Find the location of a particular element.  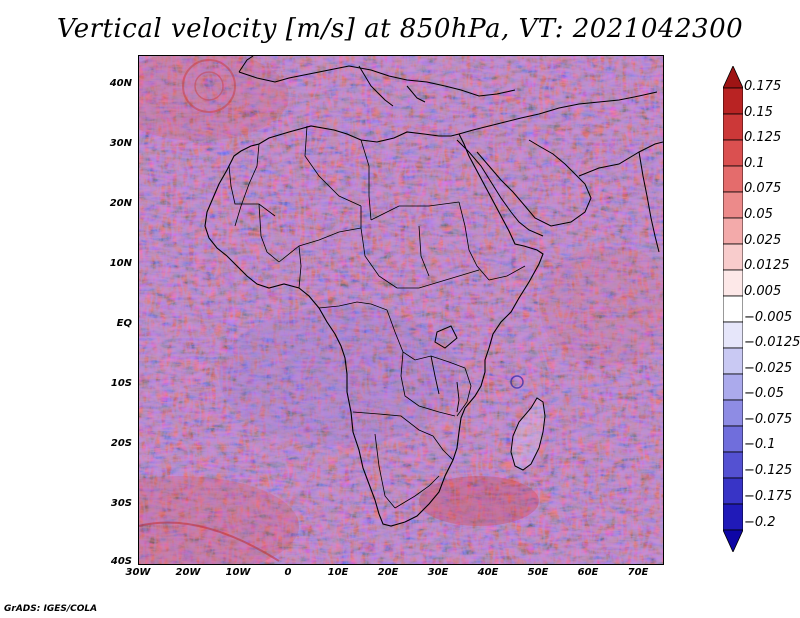

border-somalia is located at coordinates (507, 273).